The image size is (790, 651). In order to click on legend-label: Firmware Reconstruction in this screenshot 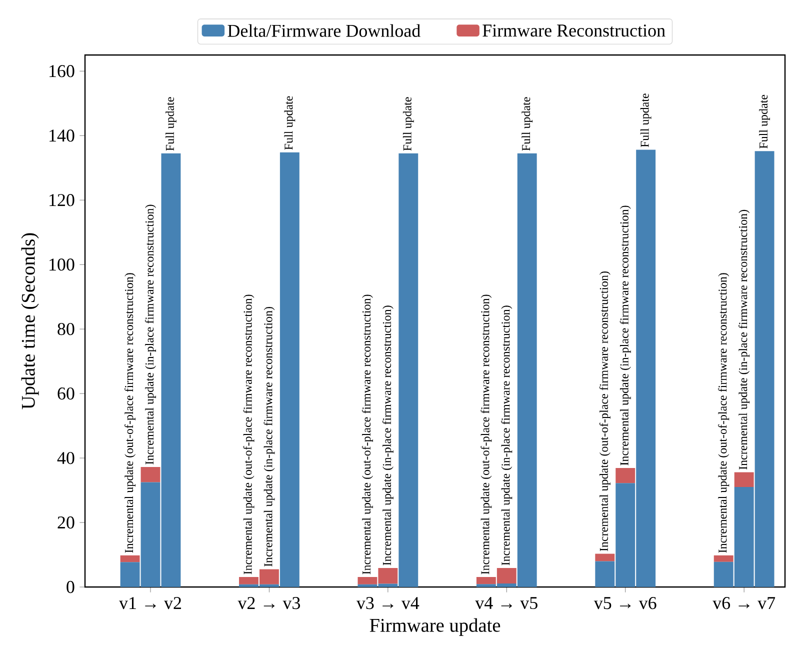, I will do `click(574, 30)`.